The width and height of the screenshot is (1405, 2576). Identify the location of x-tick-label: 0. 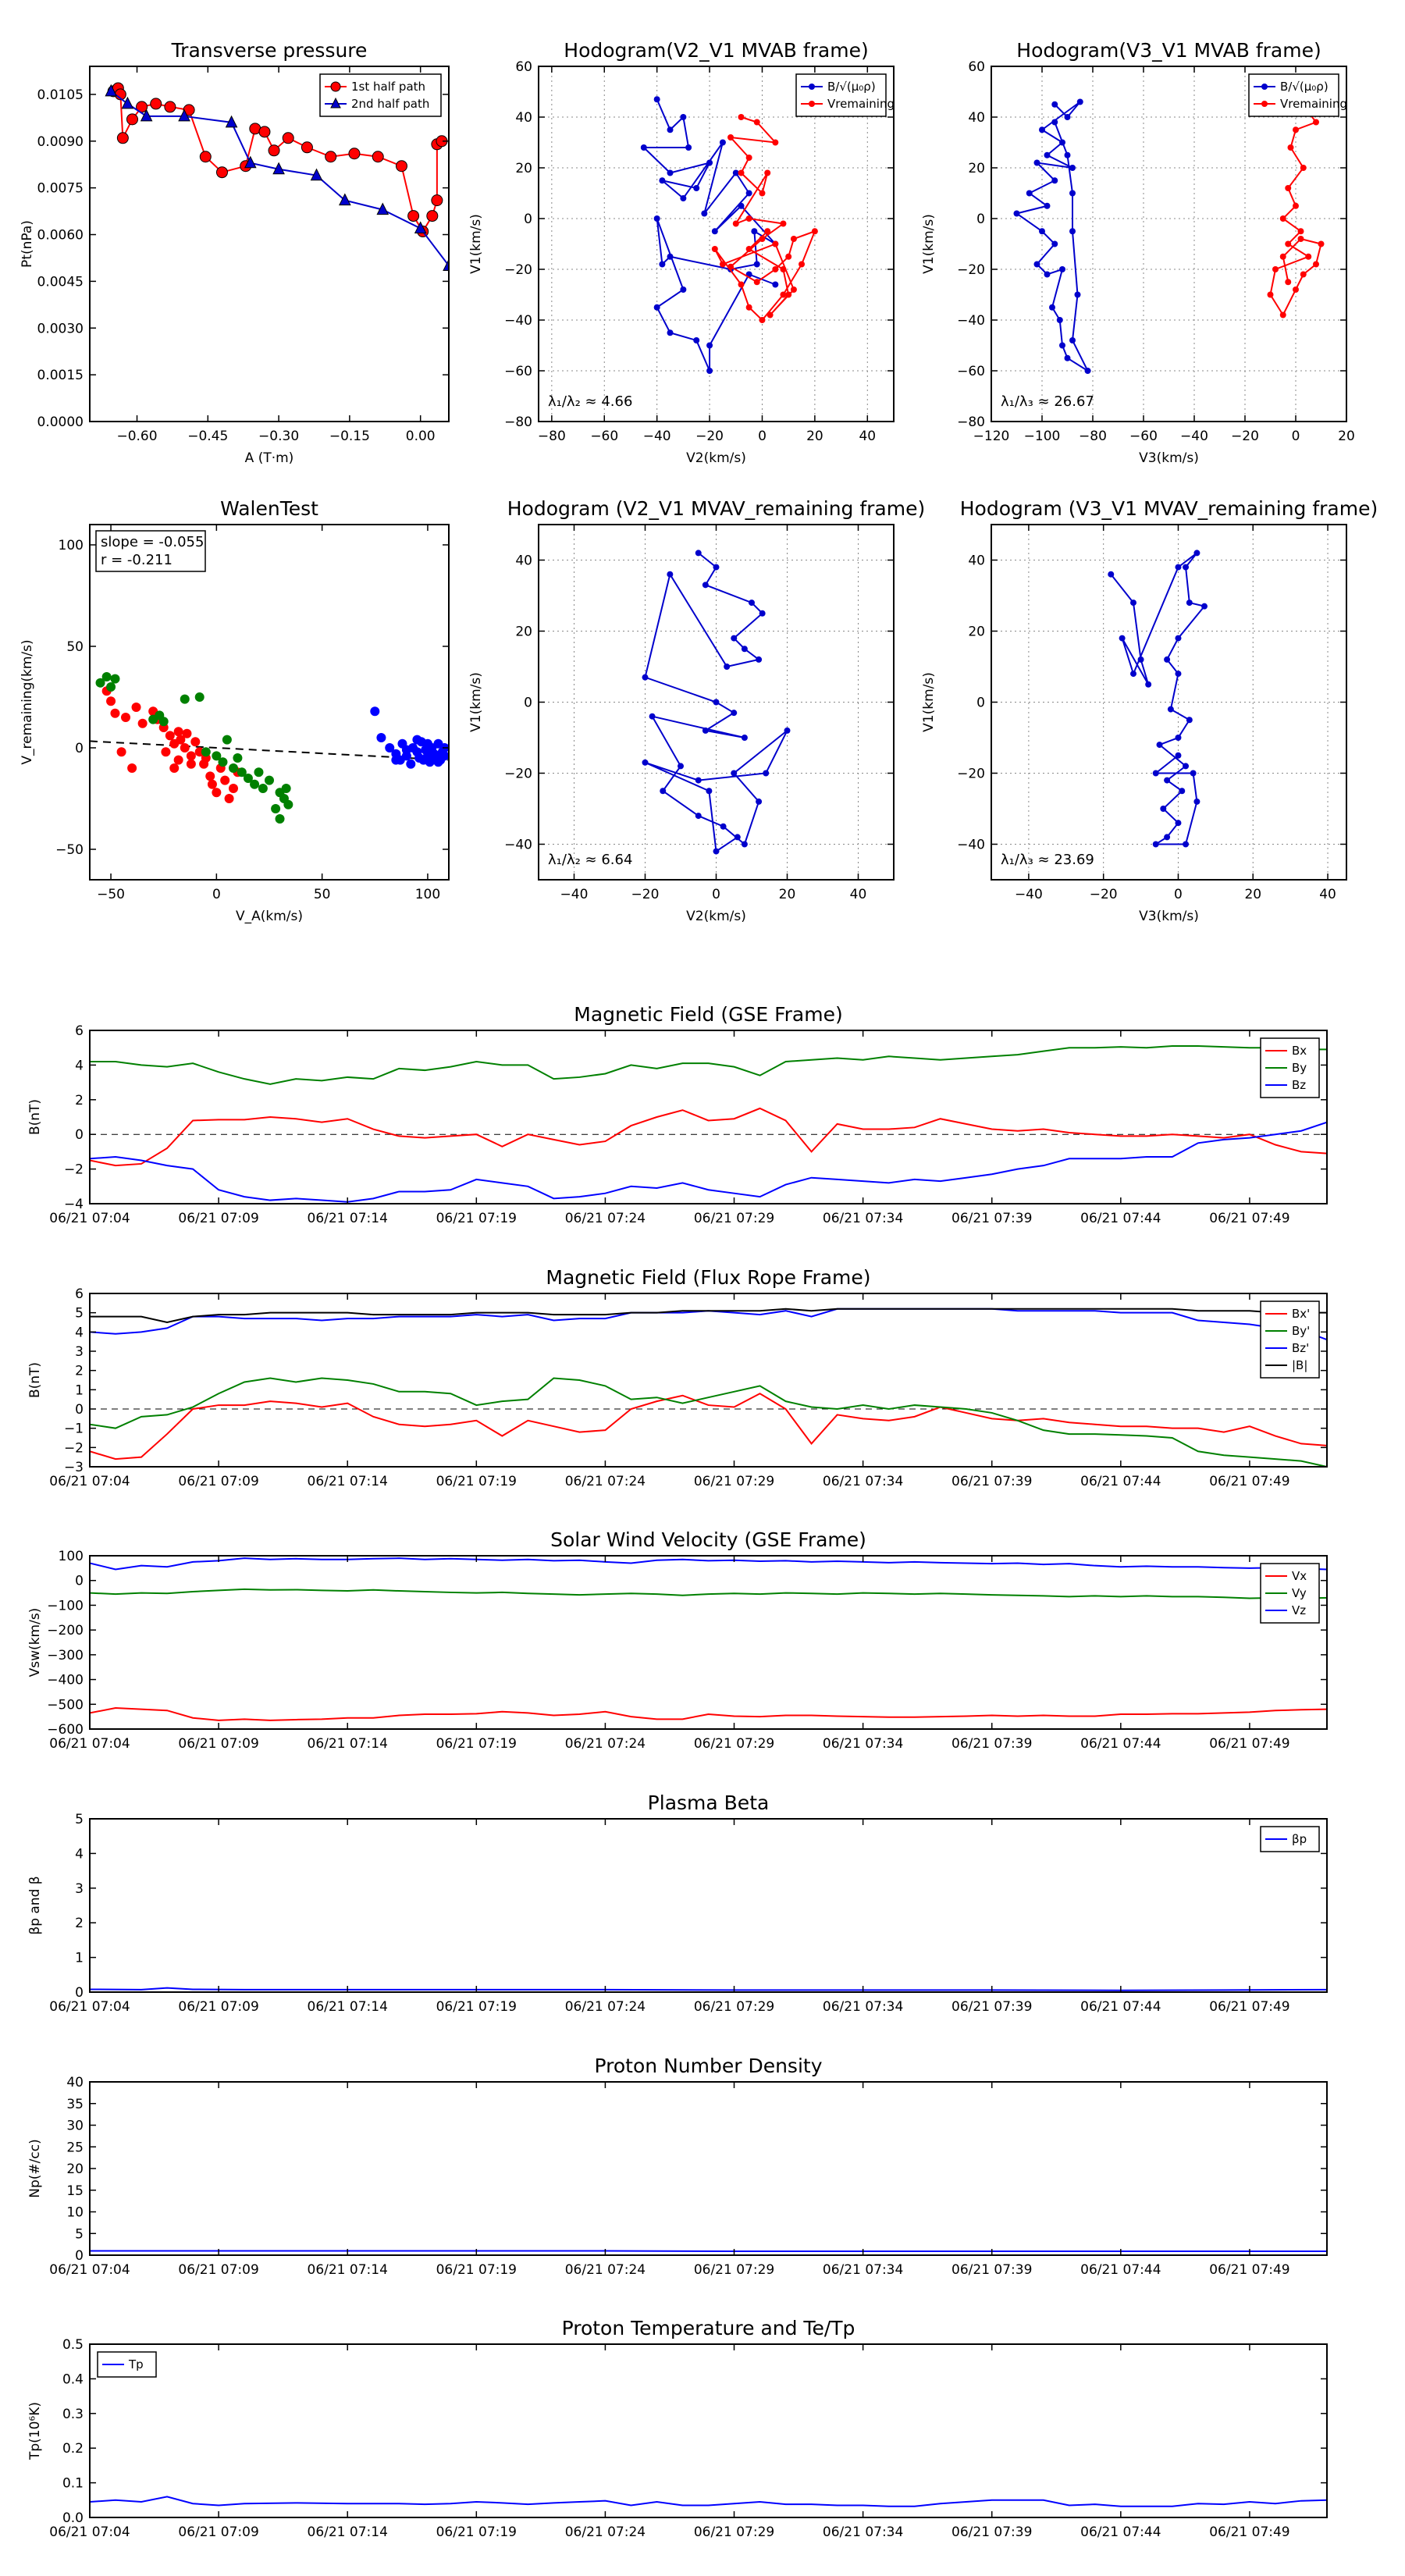
(762, 436).